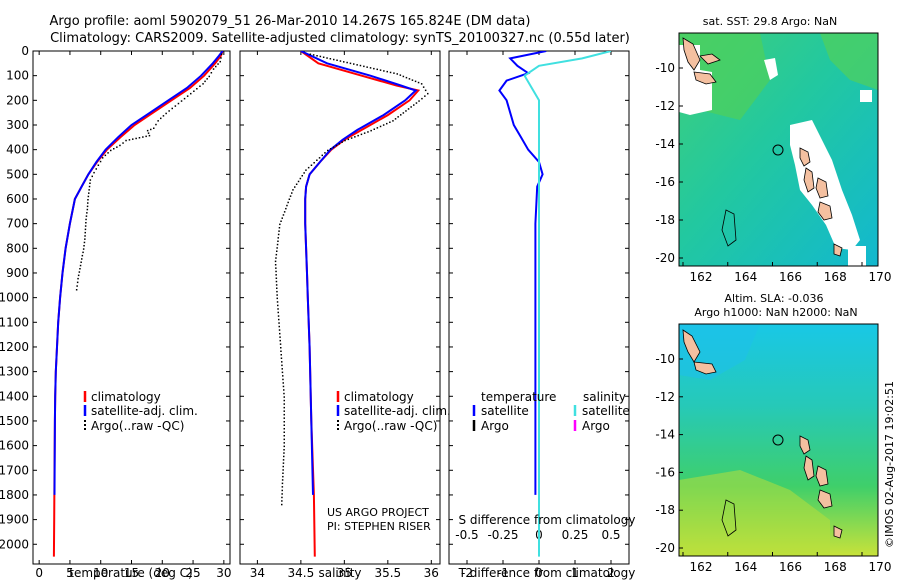  Describe the element at coordinates (387, 573) in the screenshot. I see `x-tick-label: 35.5` at that location.